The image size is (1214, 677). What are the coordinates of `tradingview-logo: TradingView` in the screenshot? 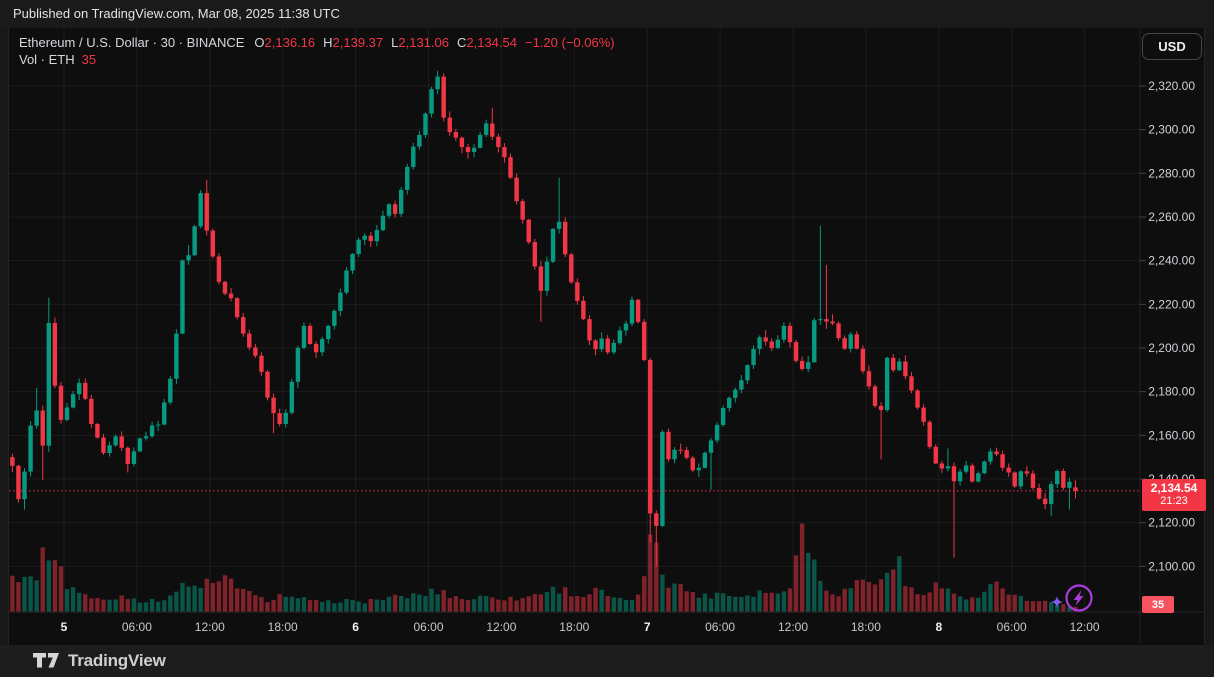 It's located at (99, 661).